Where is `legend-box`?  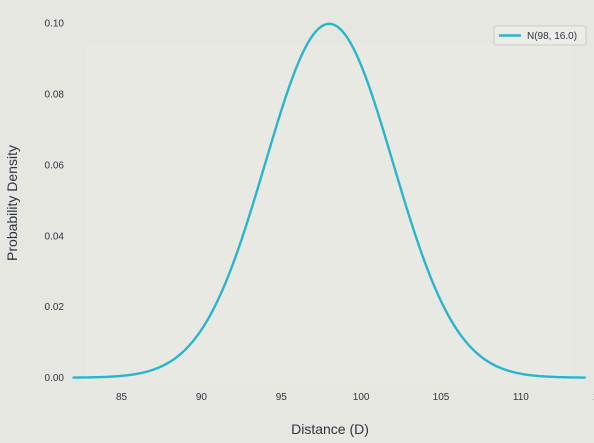
legend-box is located at coordinates (540, 35).